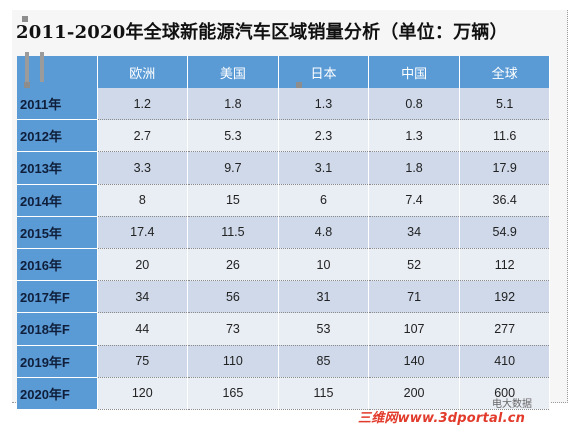 The width and height of the screenshot is (580, 428). I want to click on table-row: 2016年 20 26 10 52 112, so click(284, 265).